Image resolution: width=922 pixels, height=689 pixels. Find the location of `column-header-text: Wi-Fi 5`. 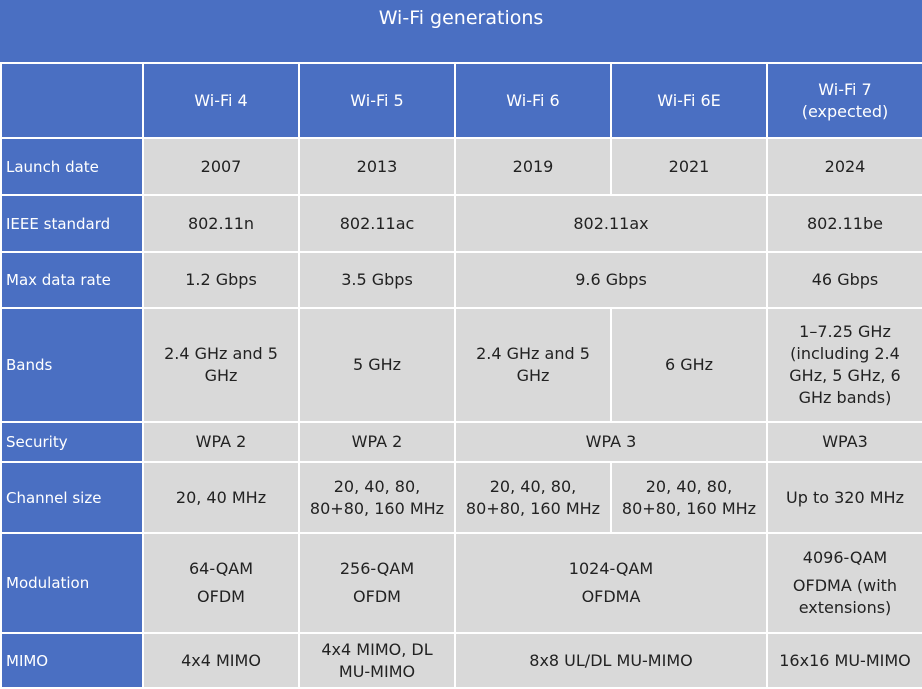

column-header-text: Wi-Fi 5 is located at coordinates (377, 100).